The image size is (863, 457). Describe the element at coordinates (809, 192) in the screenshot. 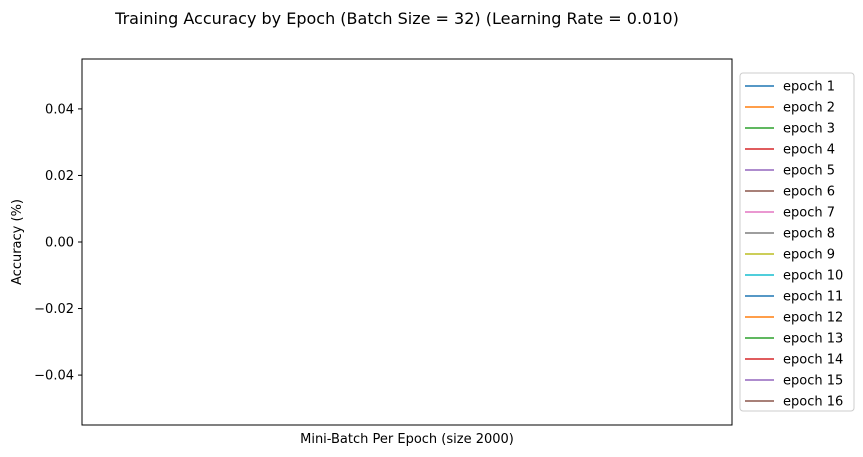

I see `legend-label: epoch 6` at that location.